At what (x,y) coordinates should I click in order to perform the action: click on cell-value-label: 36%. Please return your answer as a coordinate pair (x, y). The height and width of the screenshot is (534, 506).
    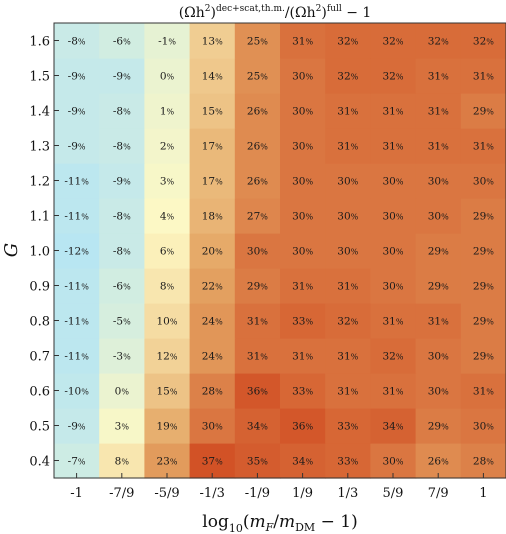
    Looking at the image, I should click on (302, 427).